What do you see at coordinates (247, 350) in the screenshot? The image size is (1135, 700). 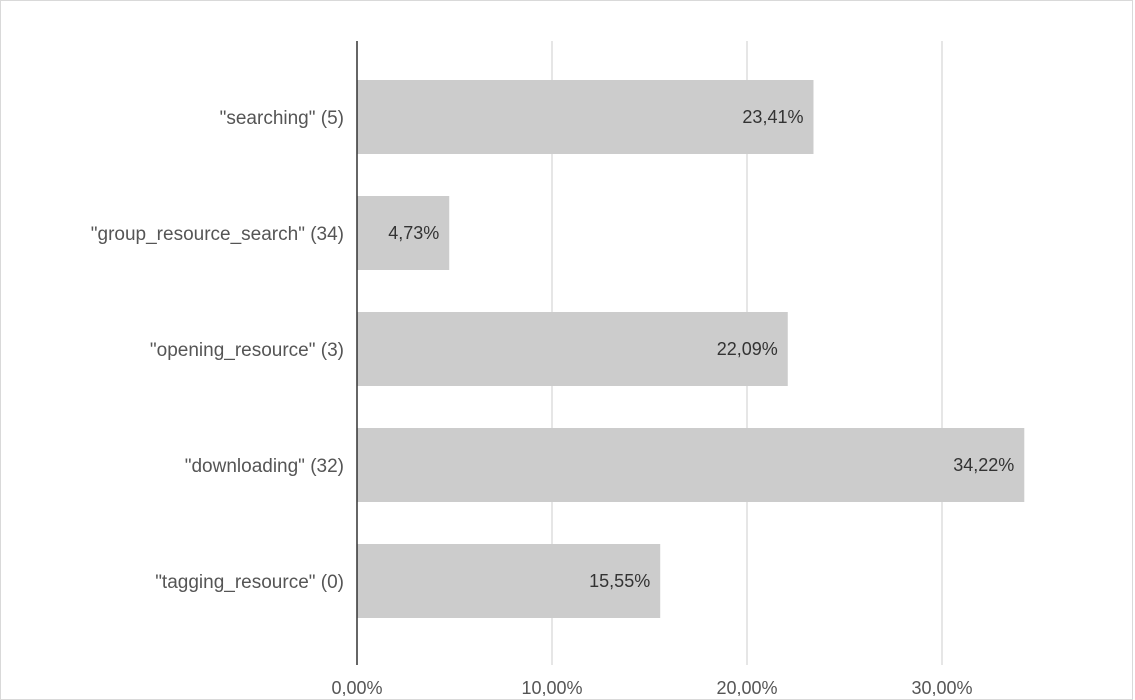 I see `category-label: "opening_resource" (3)` at bounding box center [247, 350].